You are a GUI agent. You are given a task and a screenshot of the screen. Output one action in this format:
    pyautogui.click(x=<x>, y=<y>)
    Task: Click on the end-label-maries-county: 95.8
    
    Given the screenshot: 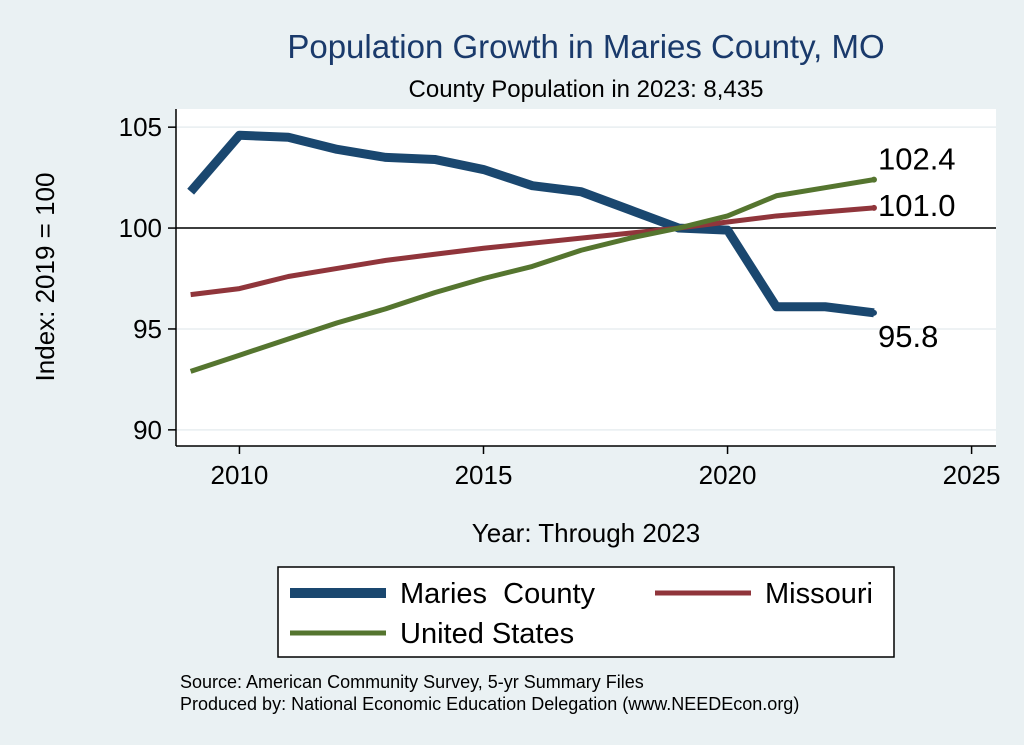 What is the action you would take?
    pyautogui.click(x=908, y=336)
    